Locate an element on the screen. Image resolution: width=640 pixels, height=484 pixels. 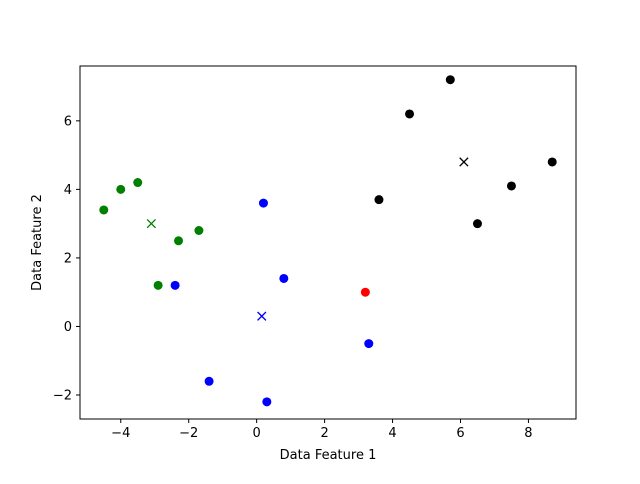
x-axis-label: Data Feature 1 is located at coordinates (328, 455).